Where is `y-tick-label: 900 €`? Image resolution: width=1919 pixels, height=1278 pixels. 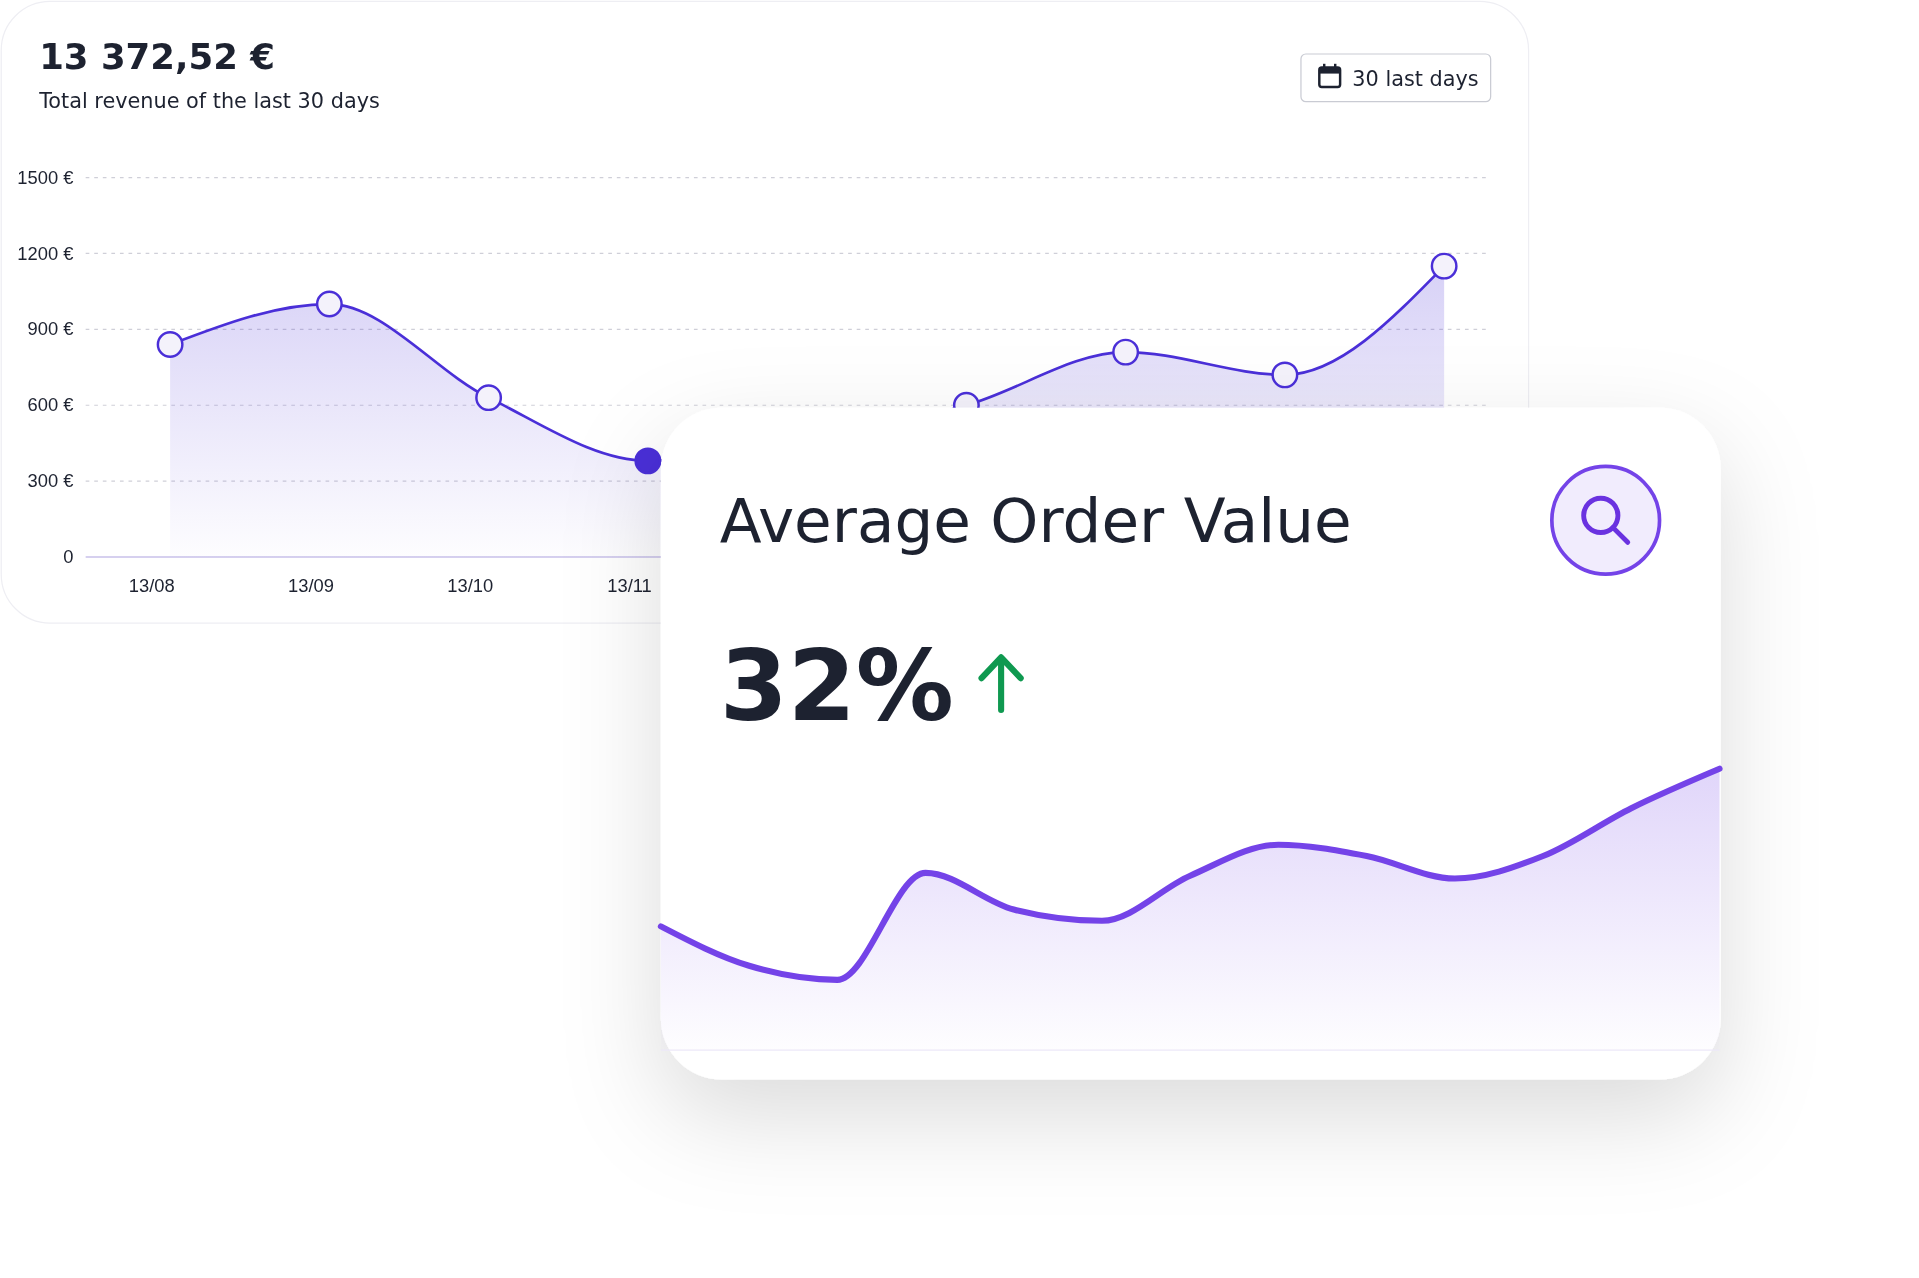 y-tick-label: 900 € is located at coordinates (50, 329).